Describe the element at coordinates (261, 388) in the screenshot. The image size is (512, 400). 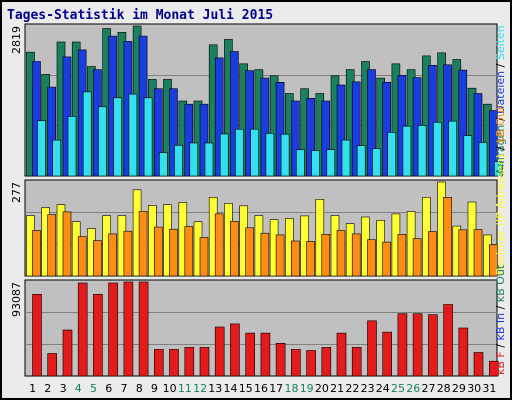
I see `day-label-16: 16` at that location.